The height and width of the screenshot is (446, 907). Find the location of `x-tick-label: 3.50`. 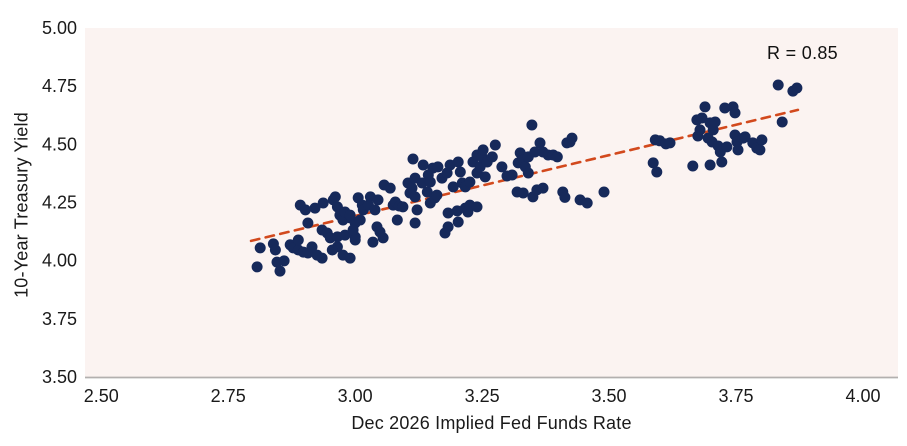

x-tick-label: 3.50 is located at coordinates (609, 396).